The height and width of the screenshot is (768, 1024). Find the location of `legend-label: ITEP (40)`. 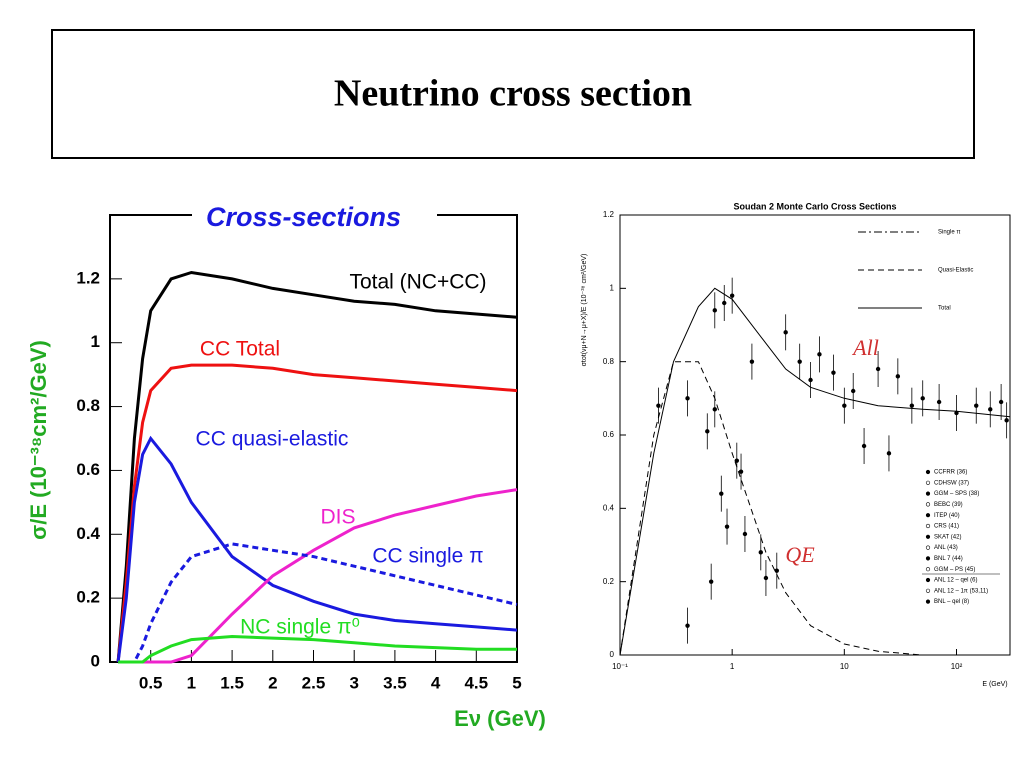

legend-label: ITEP (40) is located at coordinates (947, 516).